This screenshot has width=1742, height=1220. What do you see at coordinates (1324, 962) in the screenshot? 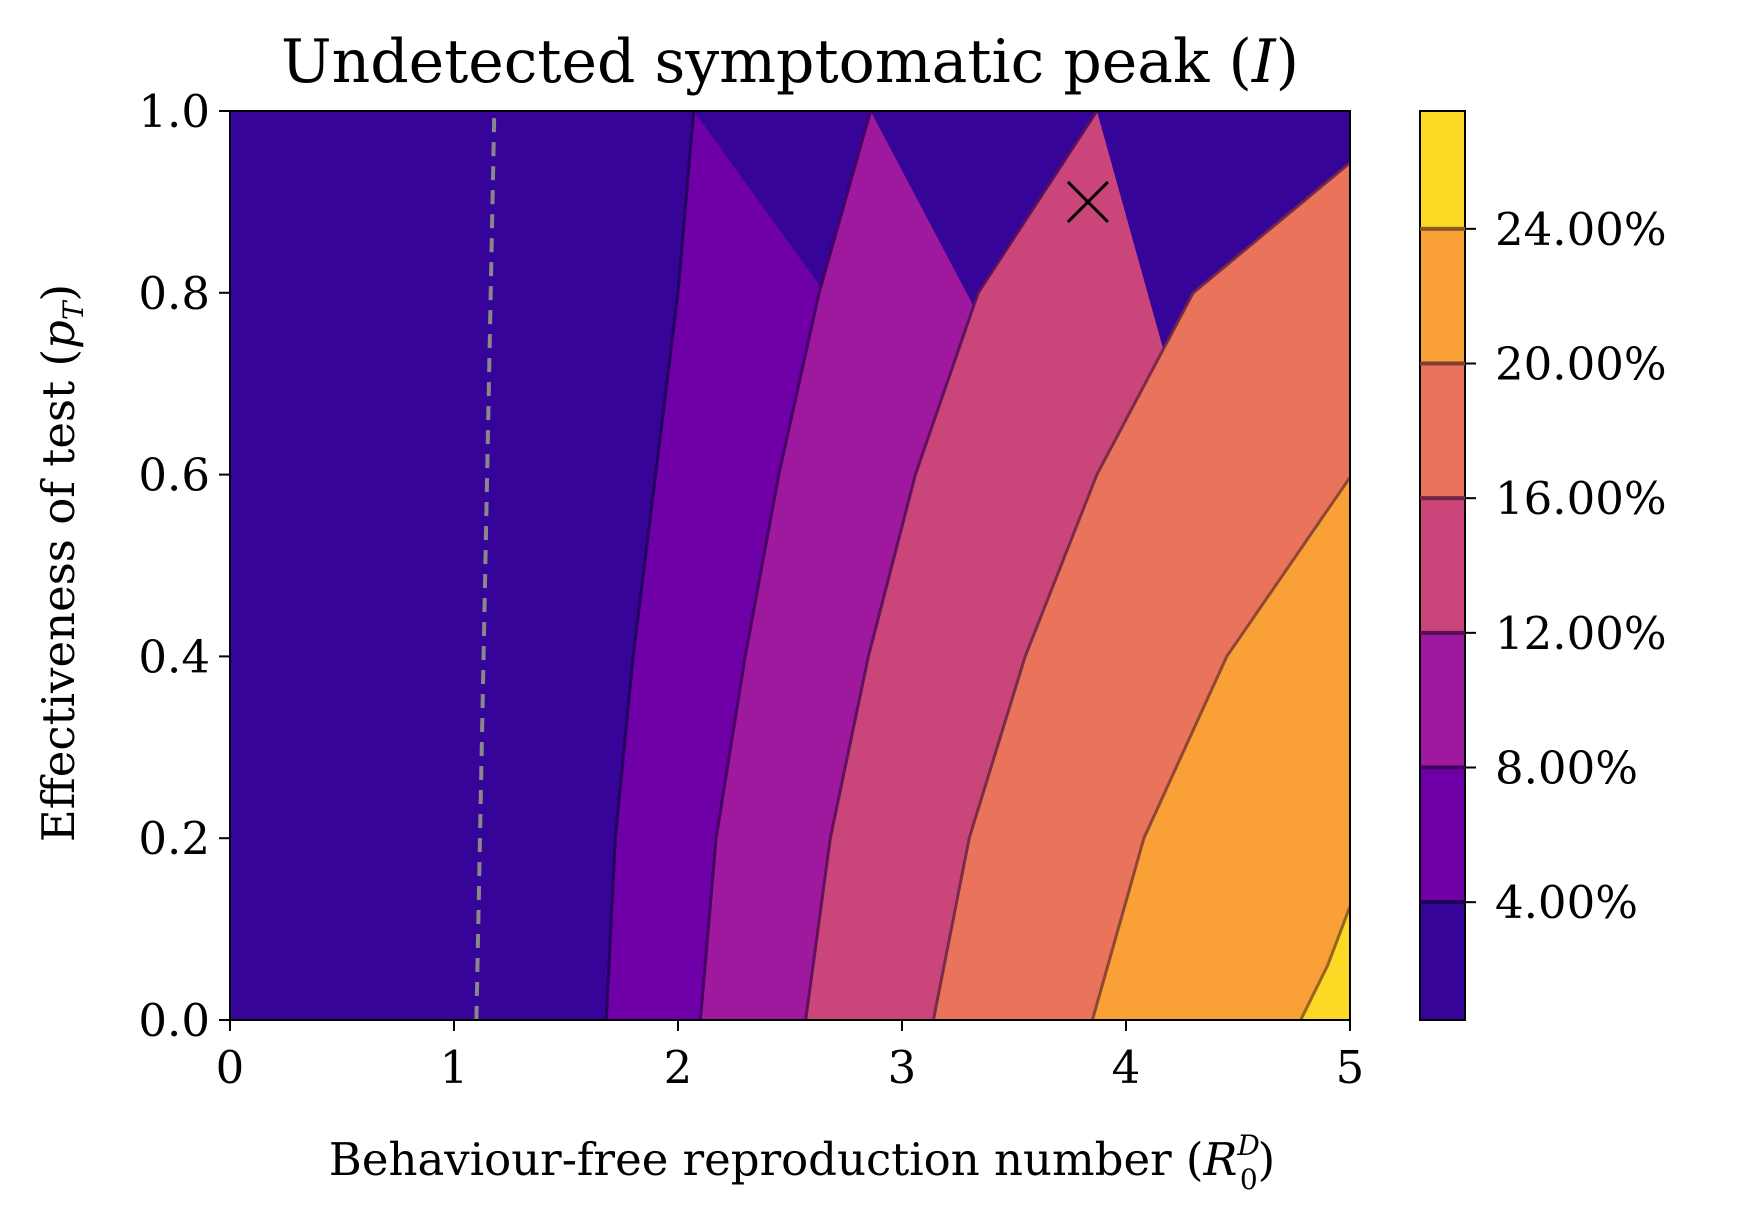
I see `contour-line-24.00%` at bounding box center [1324, 962].